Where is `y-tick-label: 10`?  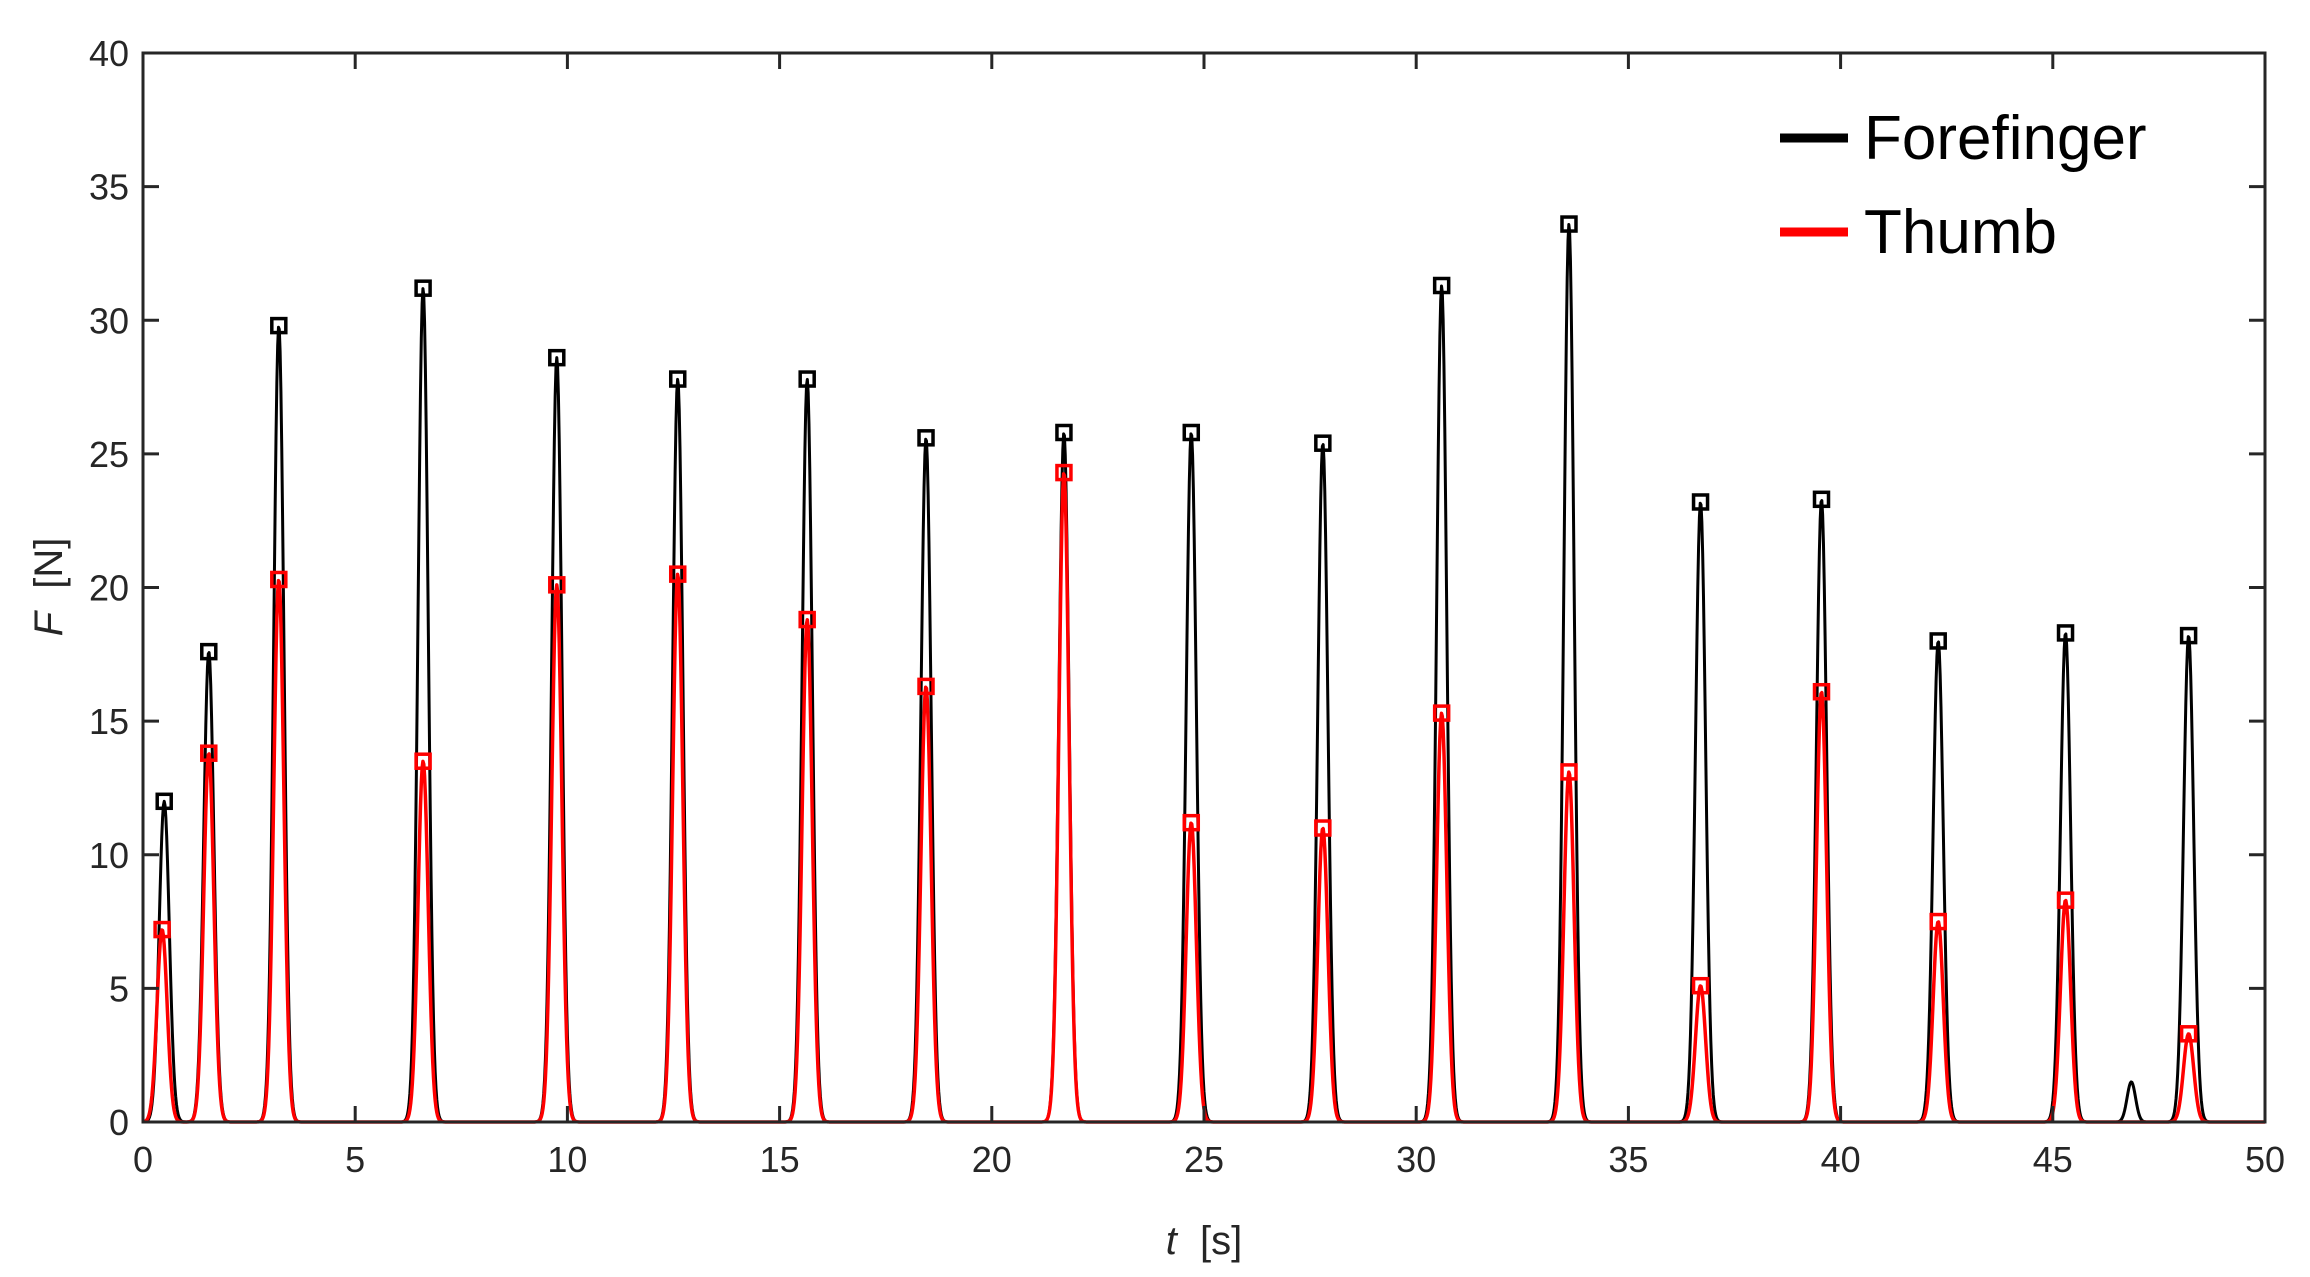 y-tick-label: 10 is located at coordinates (109, 855).